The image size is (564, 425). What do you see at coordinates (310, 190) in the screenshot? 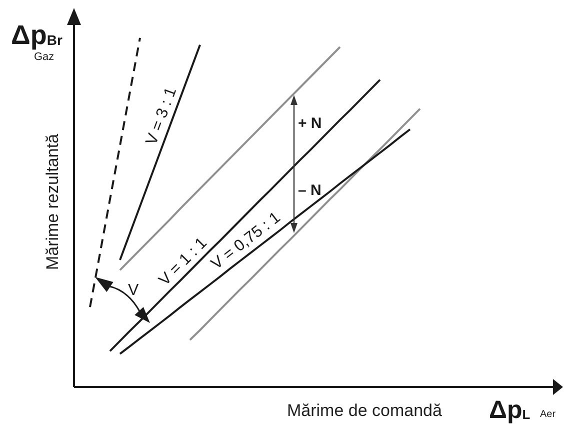
I see `annotation: – N` at bounding box center [310, 190].